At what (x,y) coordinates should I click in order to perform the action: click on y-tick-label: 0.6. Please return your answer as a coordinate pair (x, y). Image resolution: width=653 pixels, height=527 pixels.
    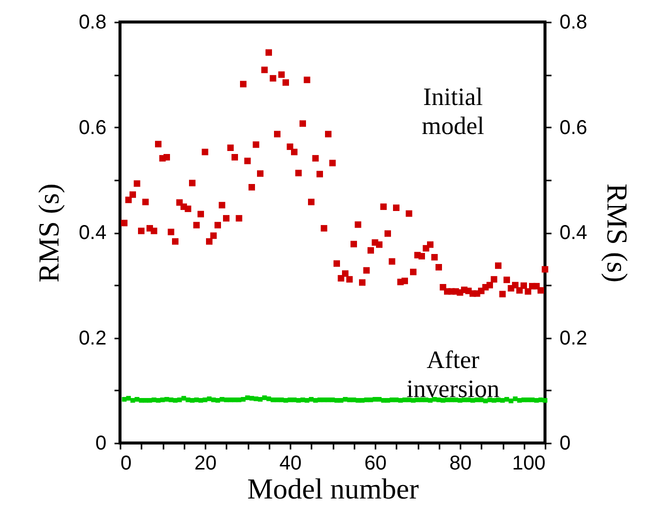
    Looking at the image, I should click on (92, 127).